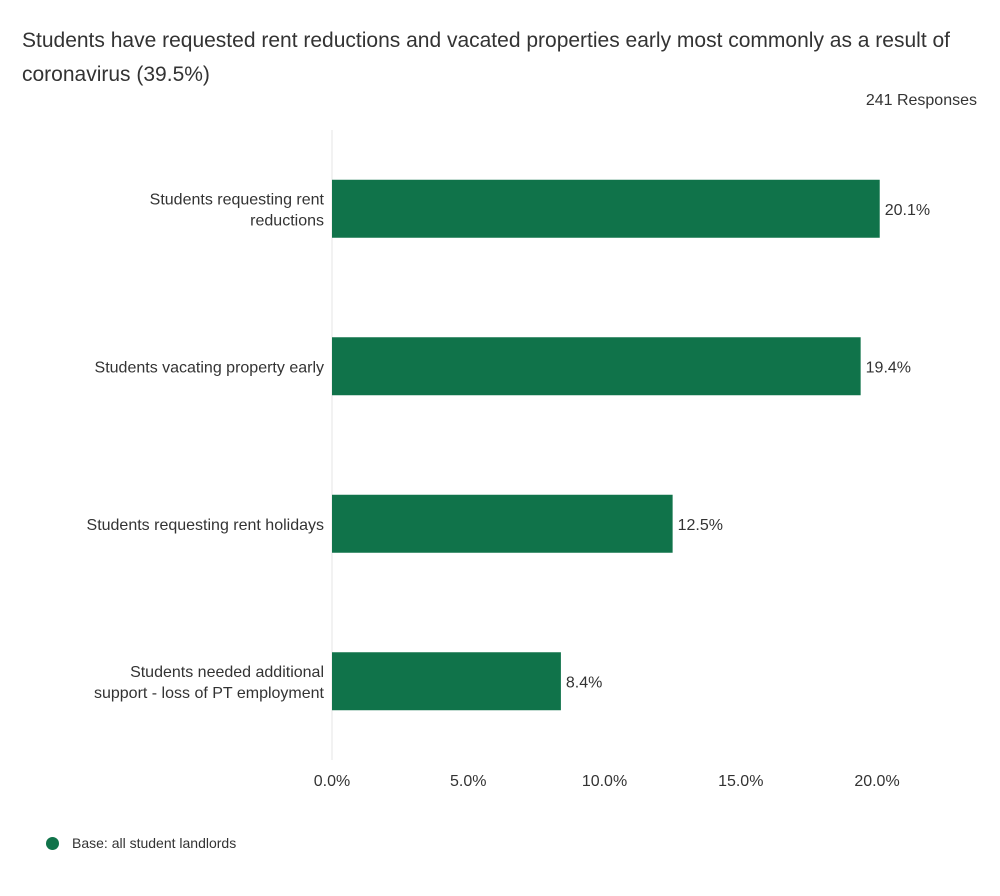 The height and width of the screenshot is (896, 1000). I want to click on x-tick-label: 0.0%, so click(332, 781).